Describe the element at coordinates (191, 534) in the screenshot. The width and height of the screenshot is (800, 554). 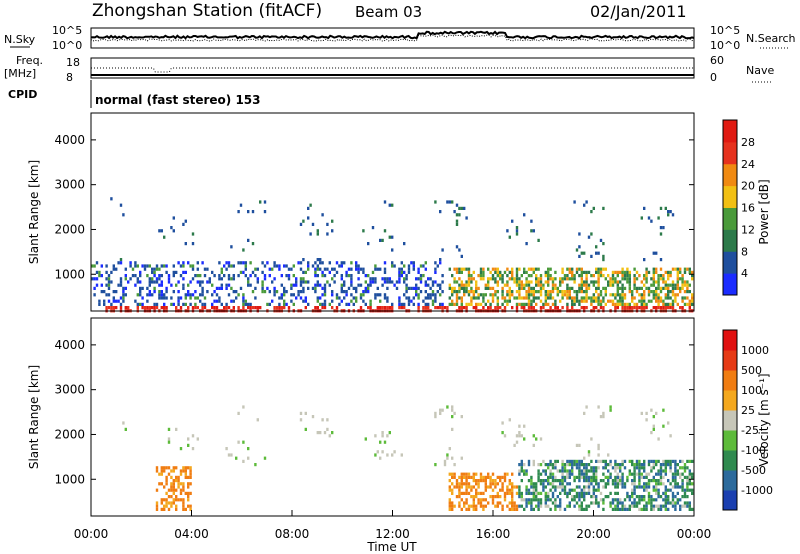
I see `x-tick-label: 04:00` at that location.